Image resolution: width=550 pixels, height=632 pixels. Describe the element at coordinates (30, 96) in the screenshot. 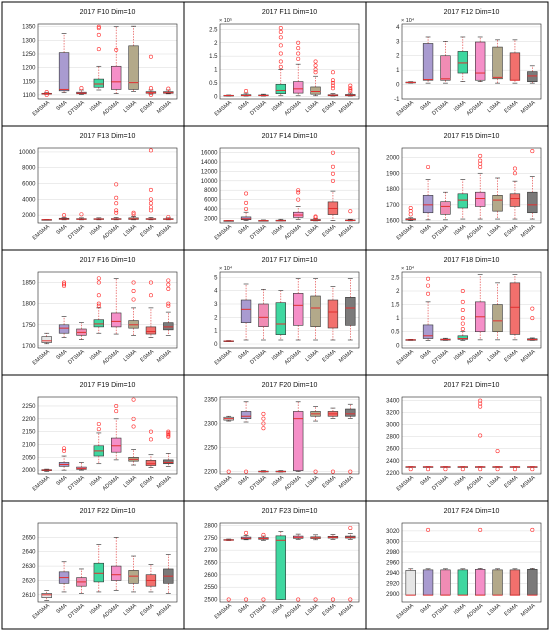

I see `y-tick-label: 1100` at that location.